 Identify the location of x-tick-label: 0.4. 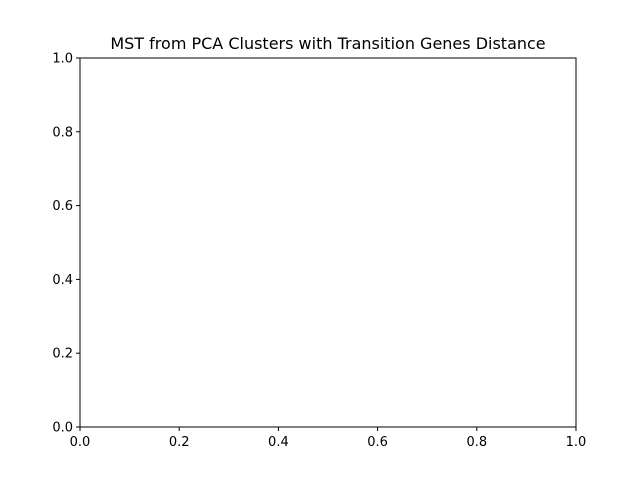
(278, 442).